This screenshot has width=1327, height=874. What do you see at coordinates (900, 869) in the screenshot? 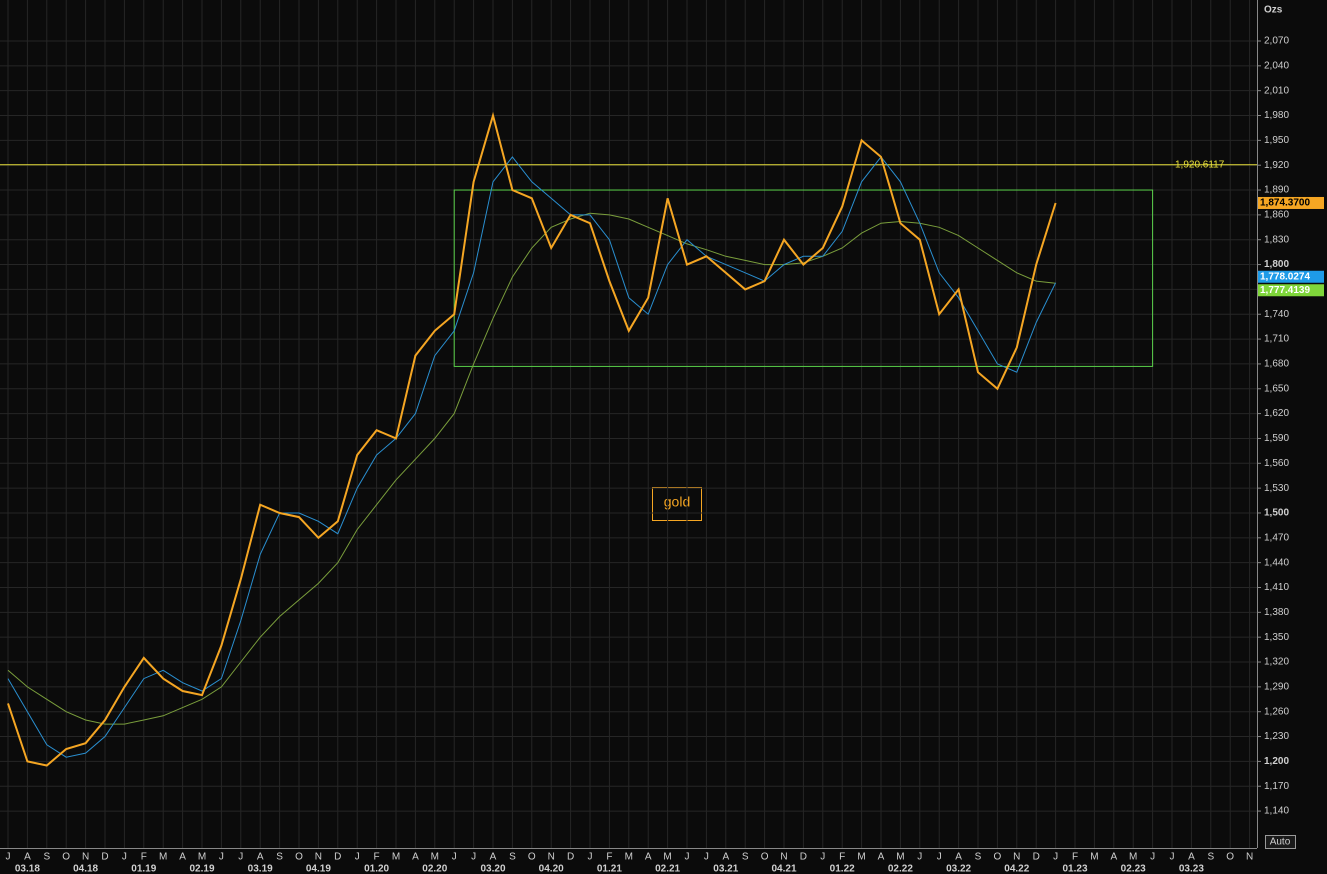
I see `quarter-label: 02.22` at bounding box center [900, 869].